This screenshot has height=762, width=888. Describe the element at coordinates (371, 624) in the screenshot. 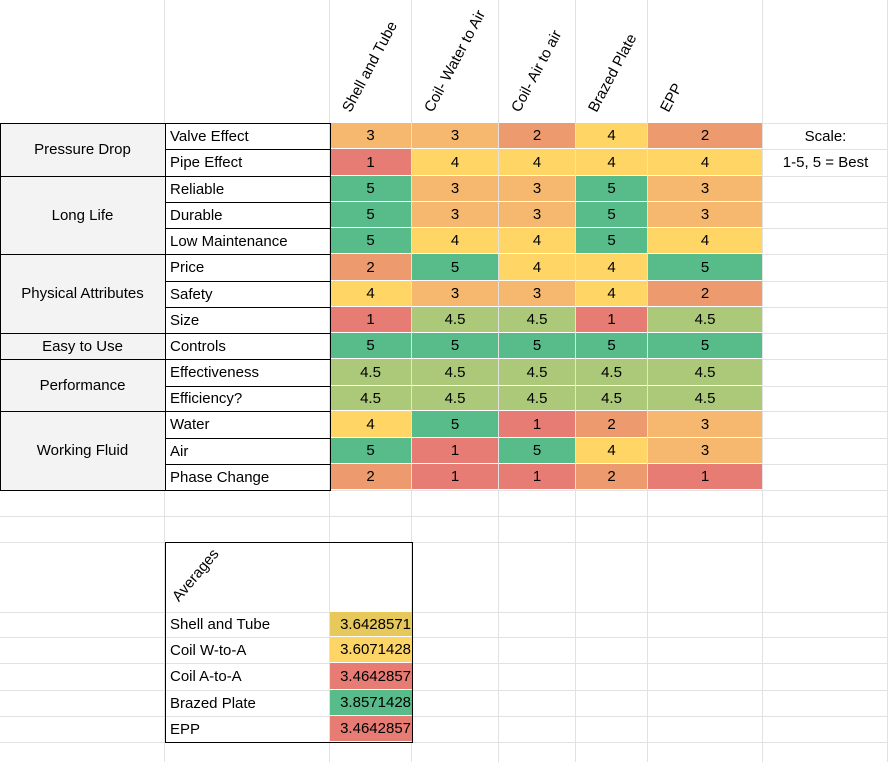

I see `average-value: 3.6428571` at that location.